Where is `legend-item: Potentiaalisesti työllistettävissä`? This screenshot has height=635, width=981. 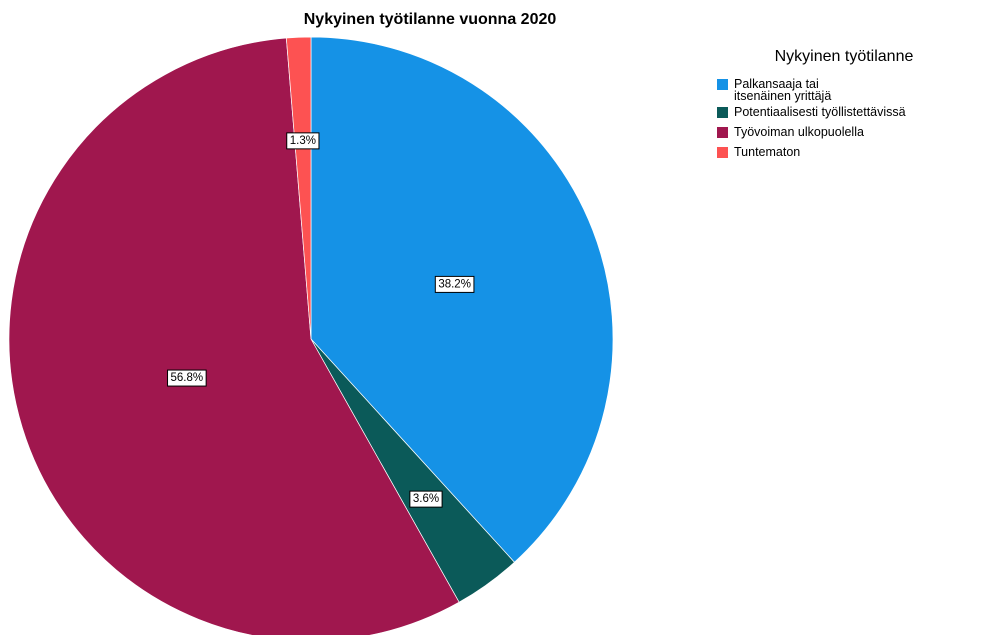 legend-item: Potentiaalisesti työllistettävissä is located at coordinates (849, 112).